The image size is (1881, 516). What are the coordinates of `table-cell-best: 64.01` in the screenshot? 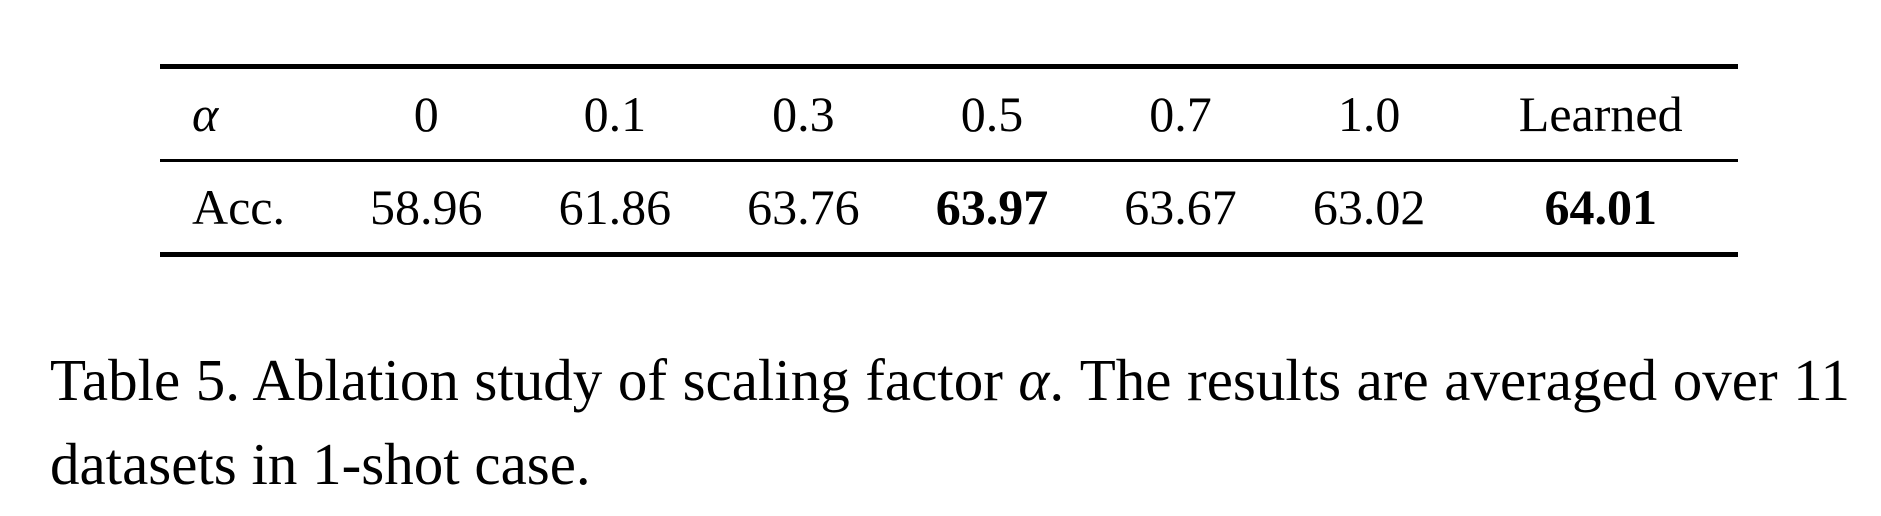 It's located at (1600, 207).